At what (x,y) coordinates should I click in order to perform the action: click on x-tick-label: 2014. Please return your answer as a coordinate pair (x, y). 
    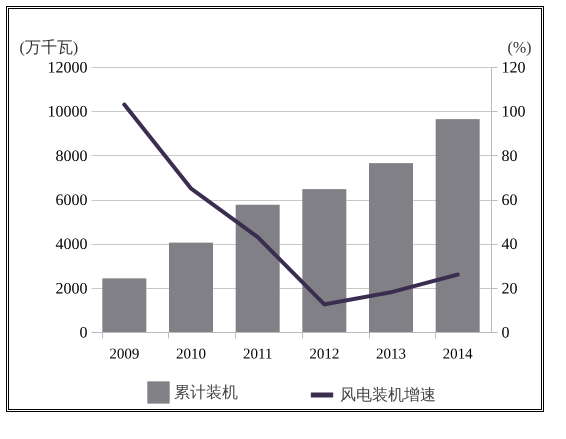
    Looking at the image, I should click on (458, 354).